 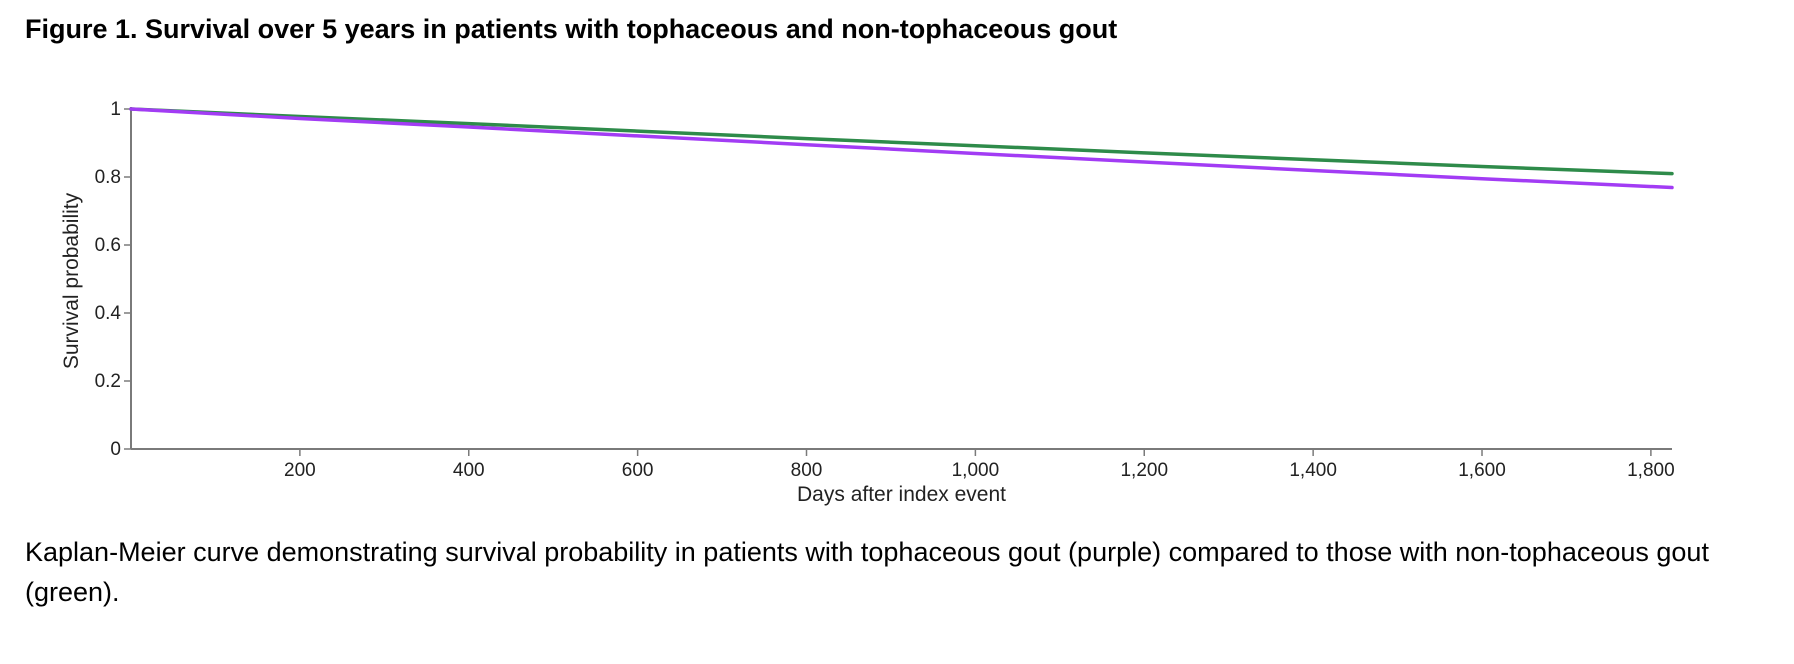 What do you see at coordinates (108, 177) in the screenshot?
I see `y-tick-label: 0.8` at bounding box center [108, 177].